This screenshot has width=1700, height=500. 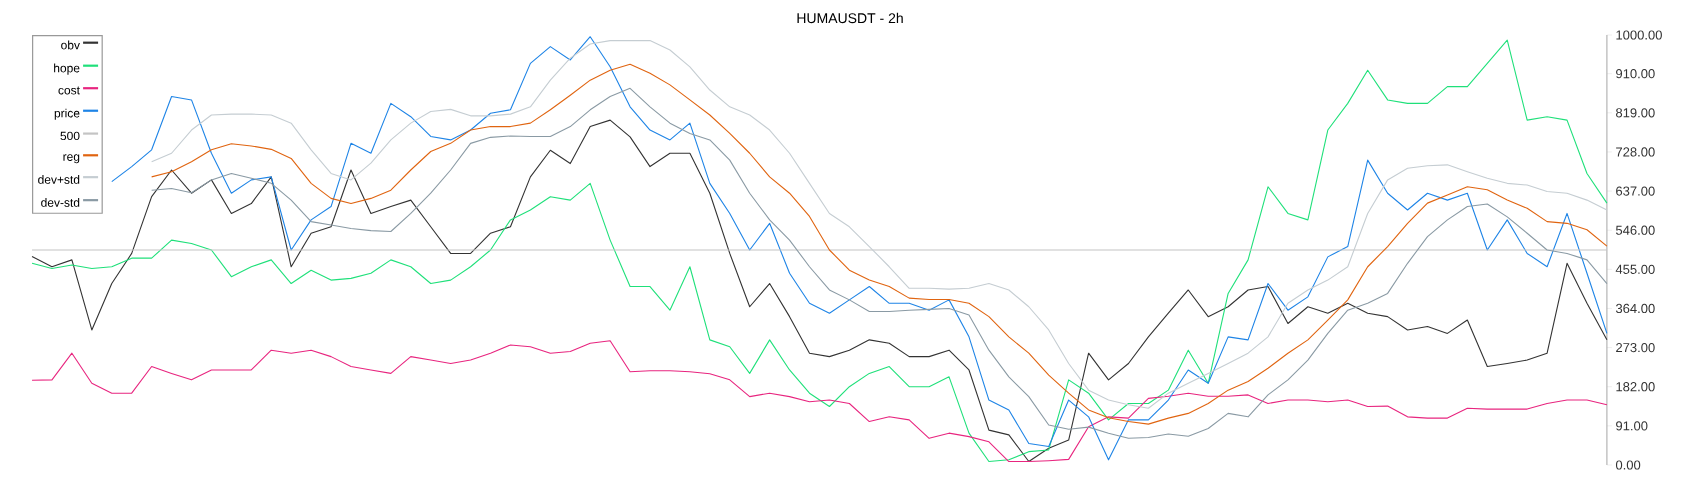 What do you see at coordinates (59, 179) in the screenshot?
I see `legend-label: dev+std` at bounding box center [59, 179].